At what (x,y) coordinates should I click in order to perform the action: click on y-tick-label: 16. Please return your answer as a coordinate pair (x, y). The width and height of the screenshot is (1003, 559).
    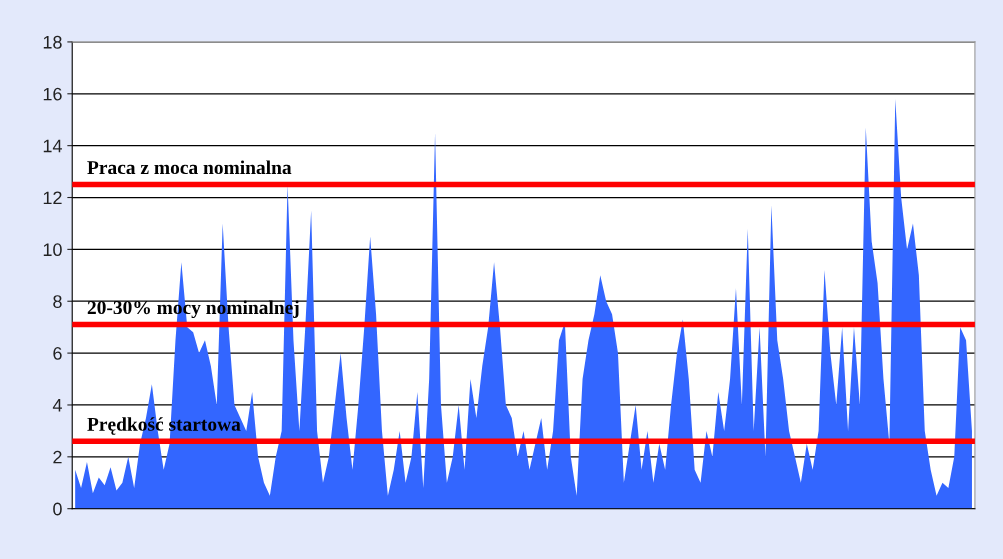
    Looking at the image, I should click on (52, 94).